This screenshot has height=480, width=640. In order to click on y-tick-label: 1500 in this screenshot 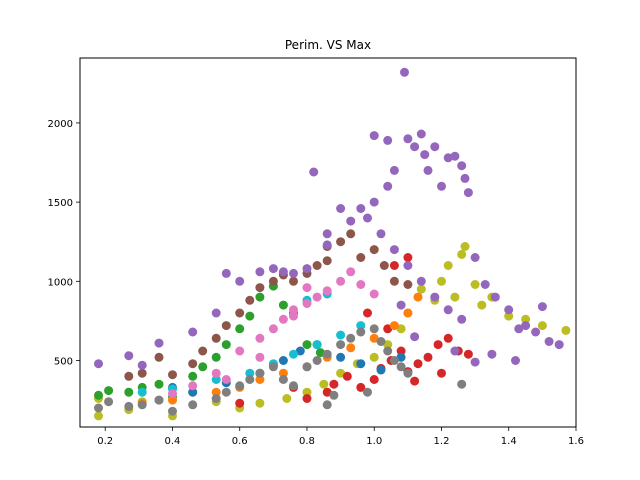, I will do `click(60, 203)`.